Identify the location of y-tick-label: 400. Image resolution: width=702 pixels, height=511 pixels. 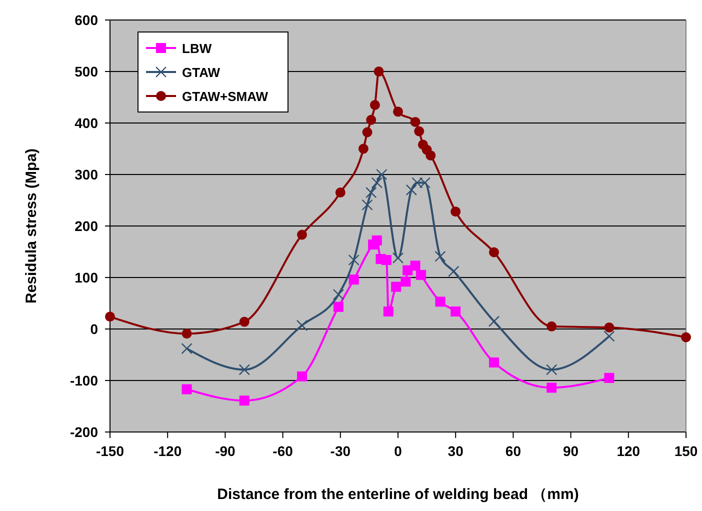
(86, 123).